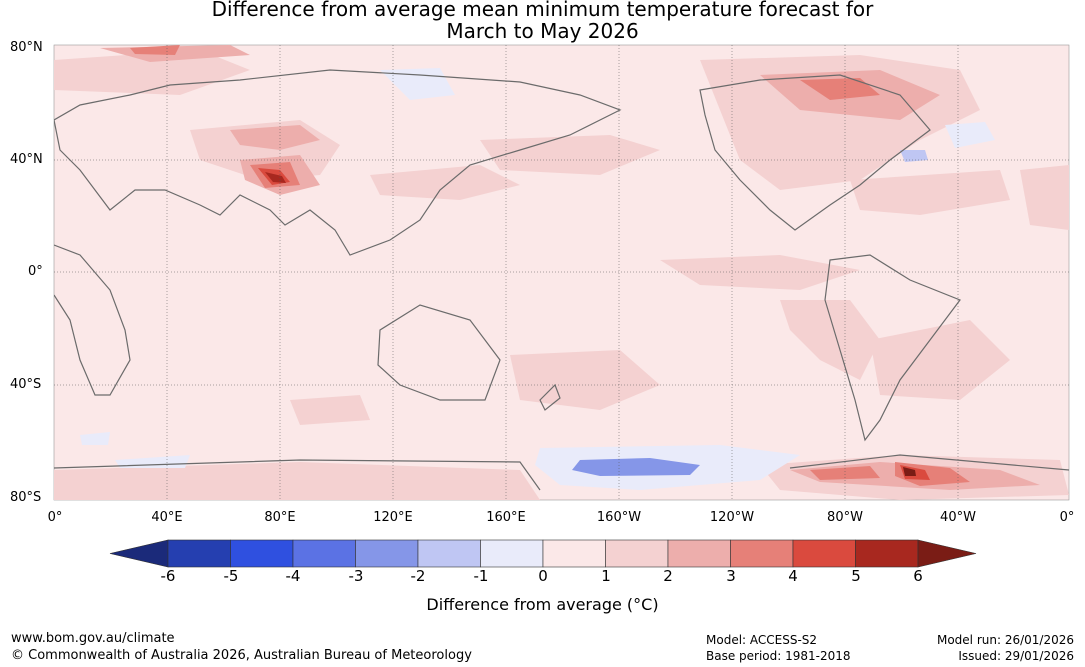 The height and width of the screenshot is (667, 1085). What do you see at coordinates (542, 604) in the screenshot?
I see `colorbar-label: Difference from average (°C)` at bounding box center [542, 604].